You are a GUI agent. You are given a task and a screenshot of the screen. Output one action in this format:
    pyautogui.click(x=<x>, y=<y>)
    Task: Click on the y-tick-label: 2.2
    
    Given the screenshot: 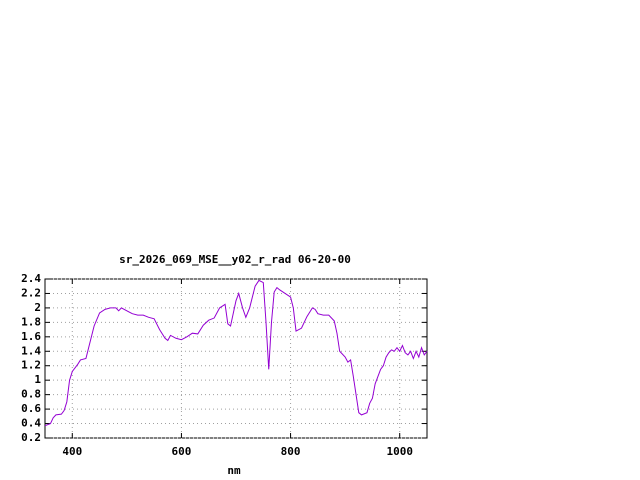 What is the action you would take?
    pyautogui.click(x=31, y=292)
    